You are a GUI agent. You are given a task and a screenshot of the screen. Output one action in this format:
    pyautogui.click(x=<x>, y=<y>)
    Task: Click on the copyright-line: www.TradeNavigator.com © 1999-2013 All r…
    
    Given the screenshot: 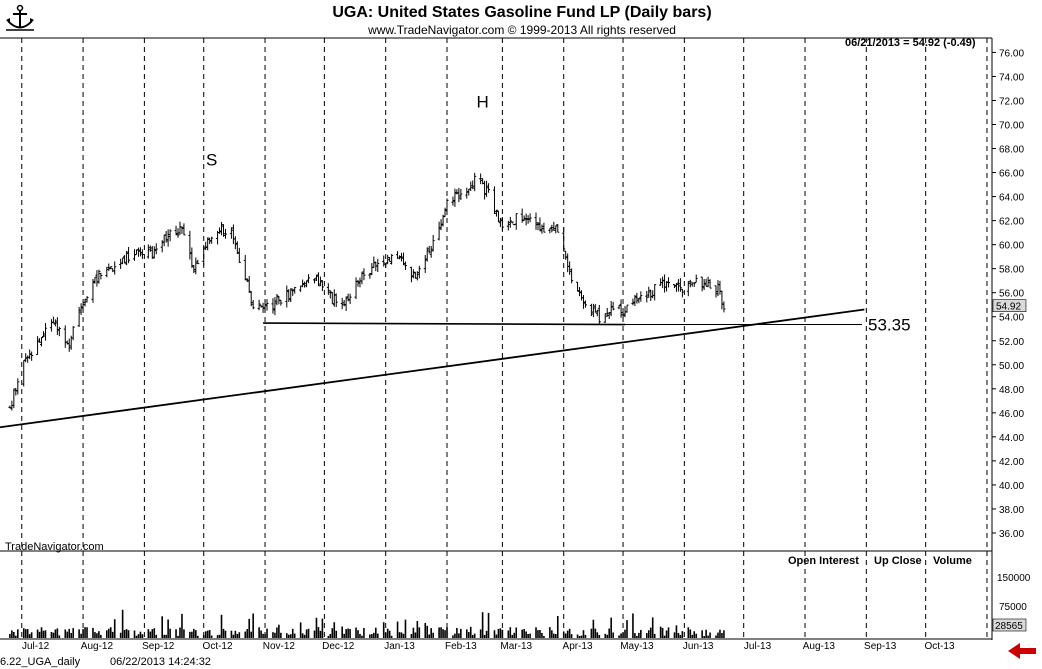 What is the action you would take?
    pyautogui.click(x=521, y=30)
    